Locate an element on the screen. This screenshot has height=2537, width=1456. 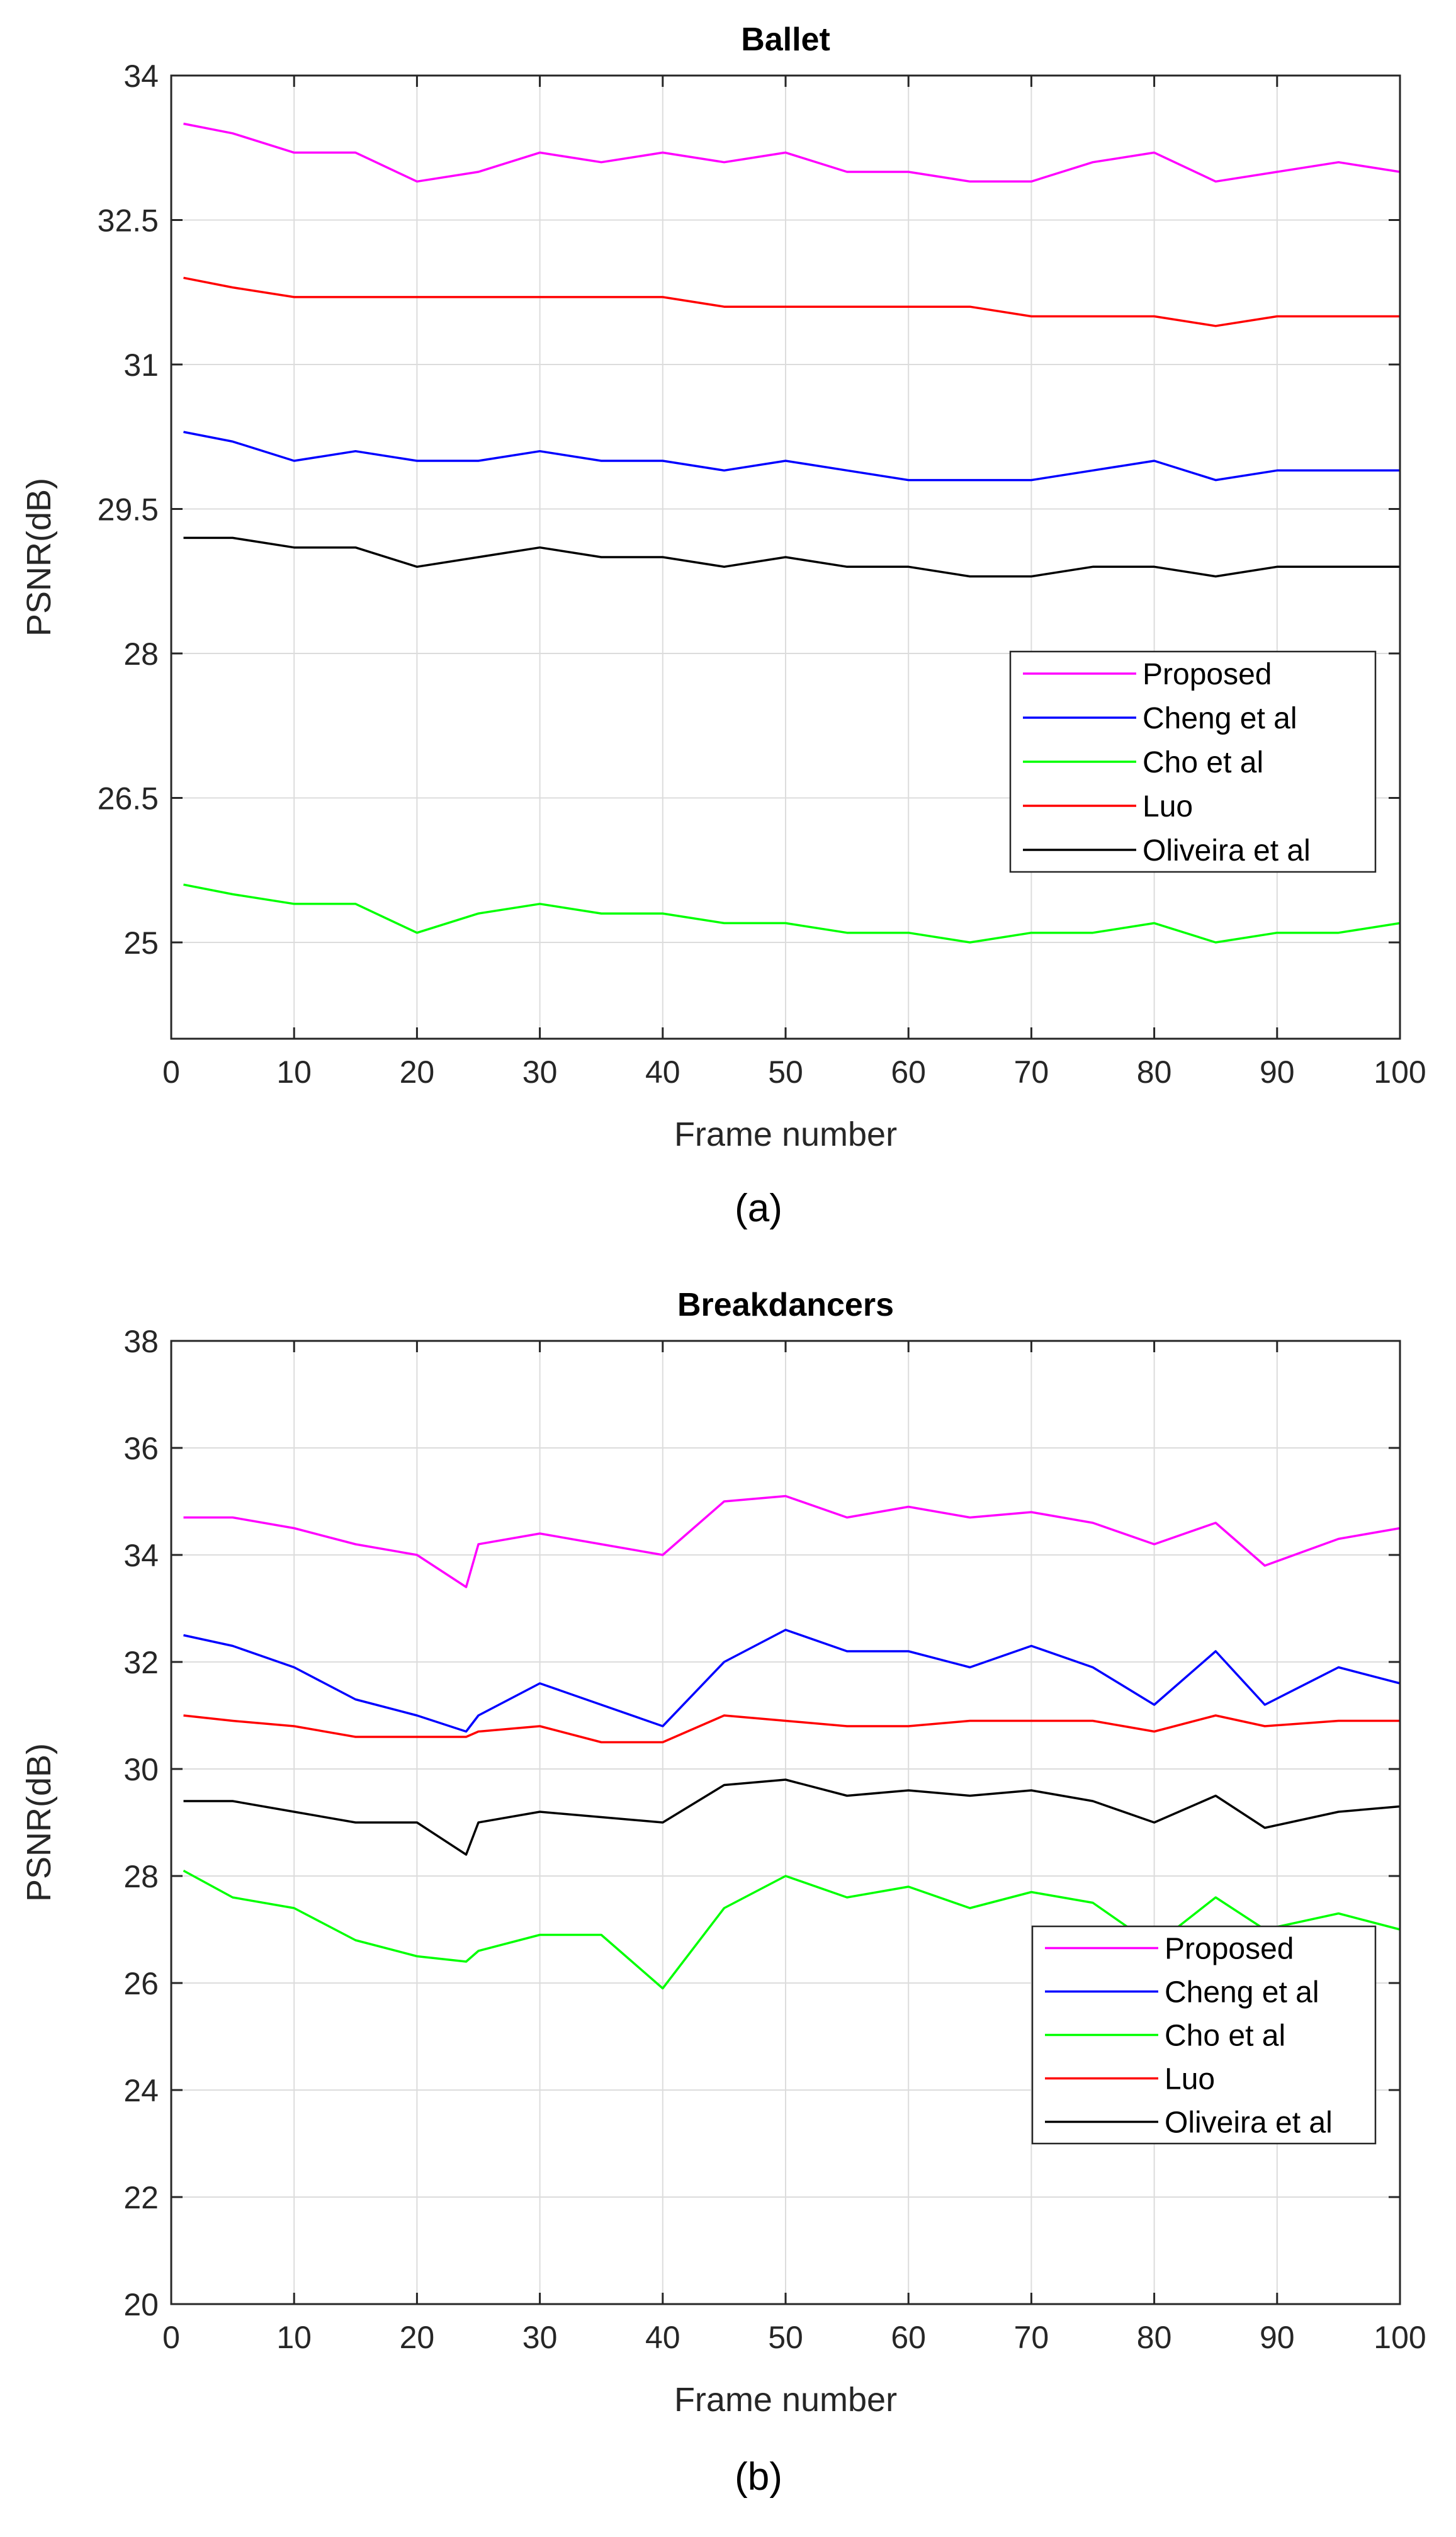
chart-title: Ballet is located at coordinates (785, 39).